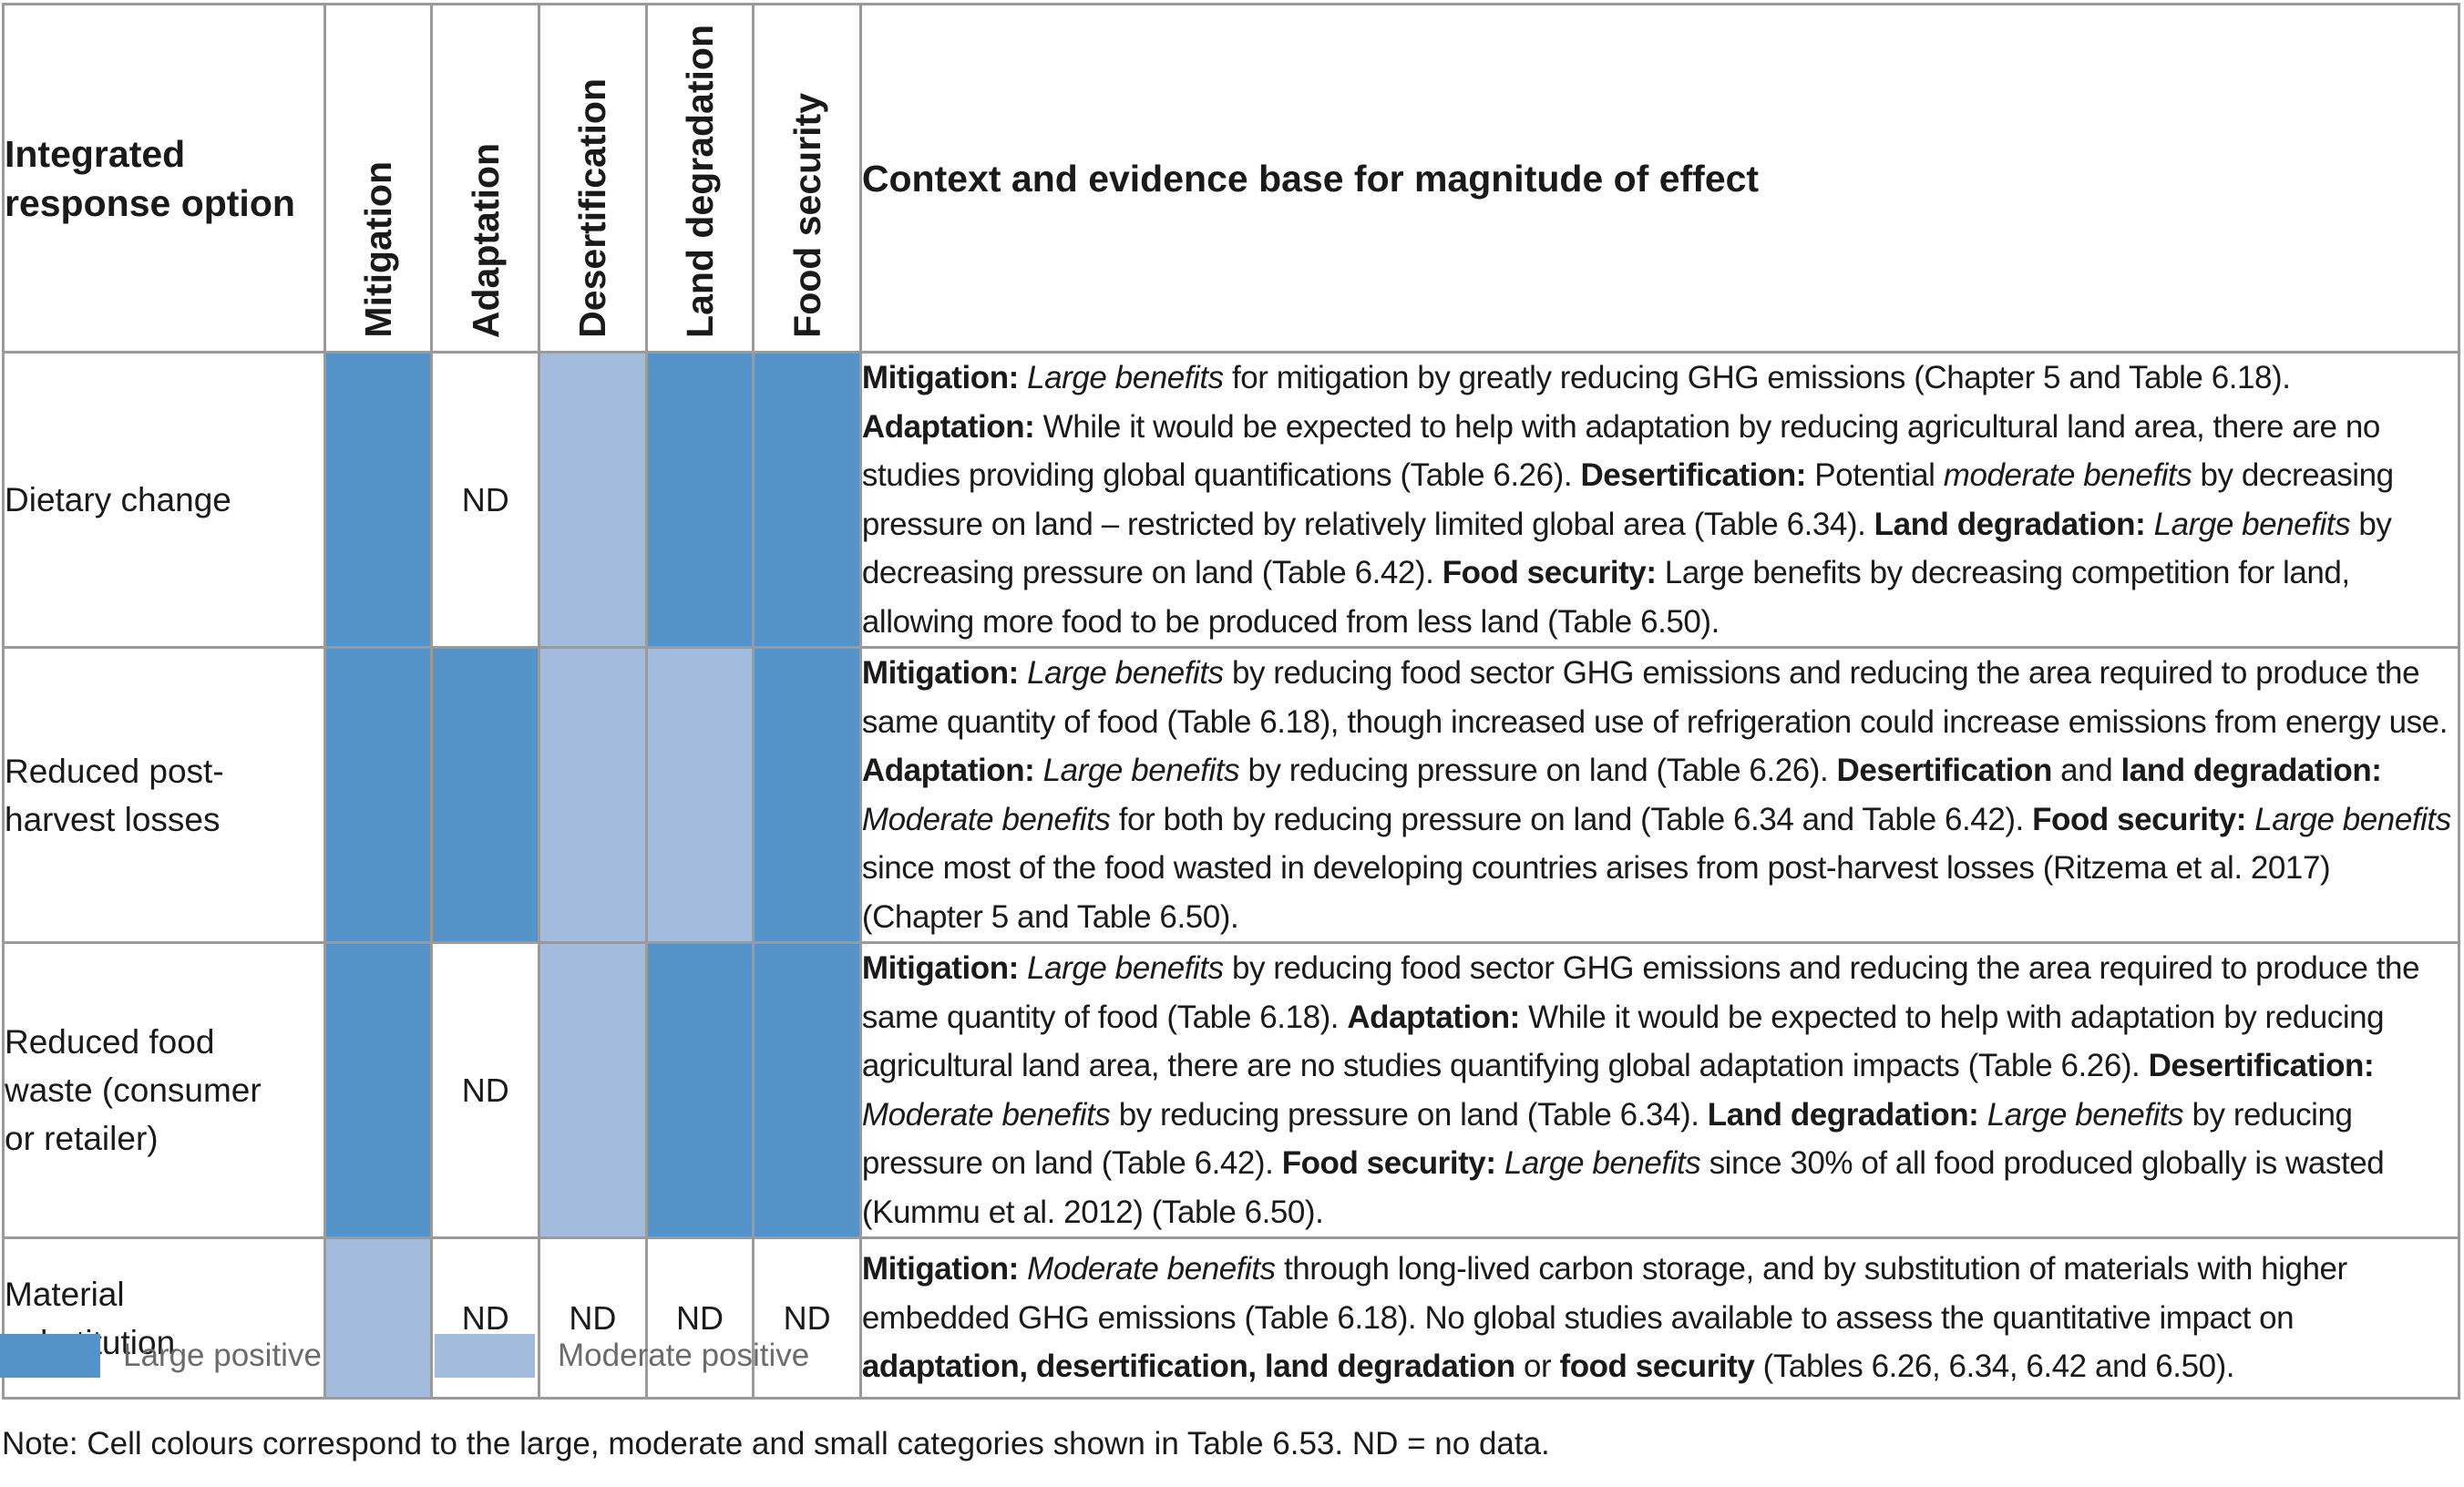  What do you see at coordinates (1151, 1269) in the screenshot?
I see `context-italic-term: Moderate benefits` at bounding box center [1151, 1269].